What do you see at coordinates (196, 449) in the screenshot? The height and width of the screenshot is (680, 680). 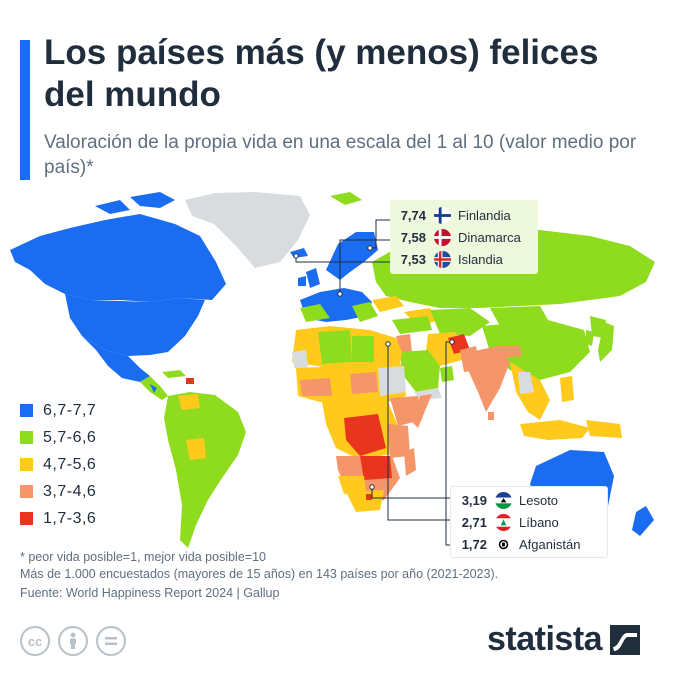 I see `bolivia` at bounding box center [196, 449].